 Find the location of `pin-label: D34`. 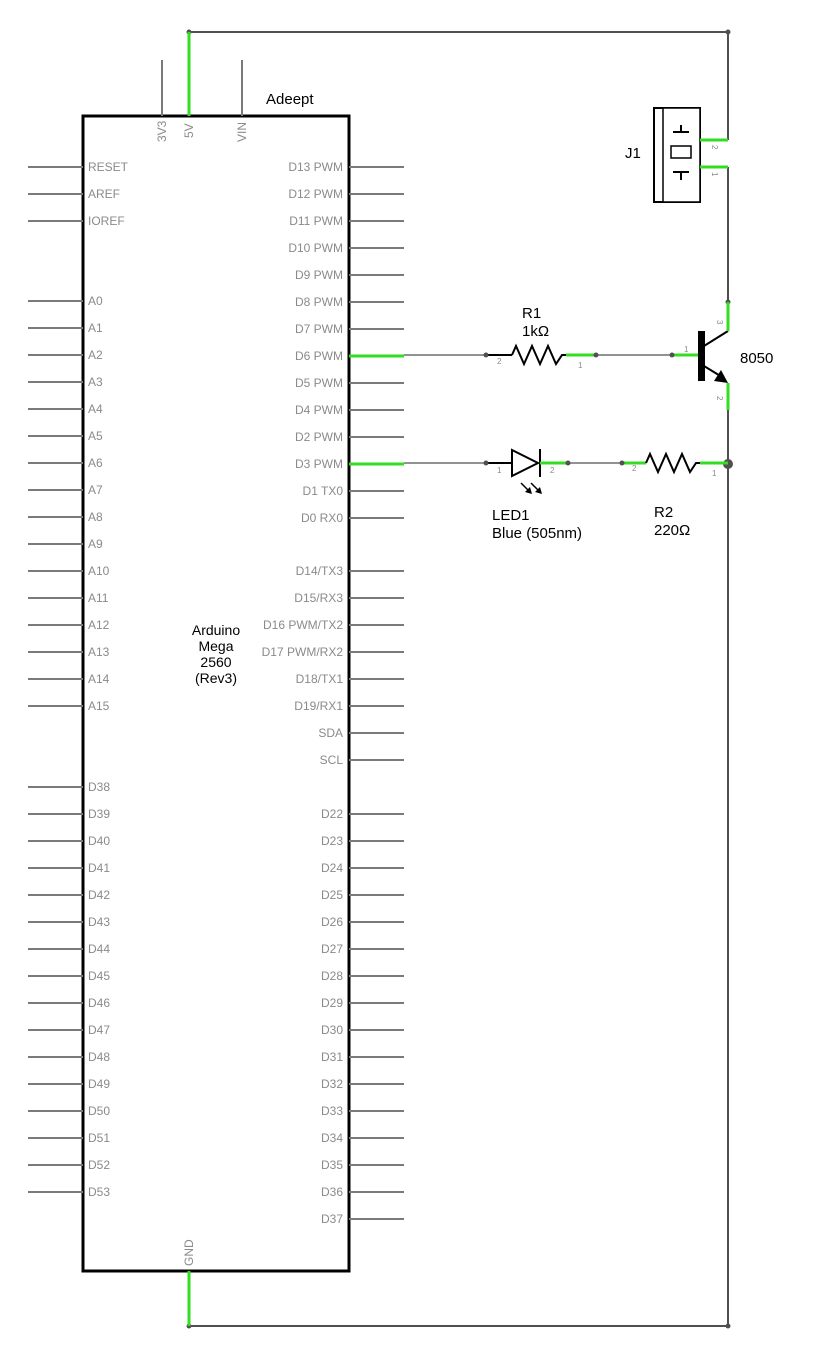

pin-label: D34 is located at coordinates (332, 1138).